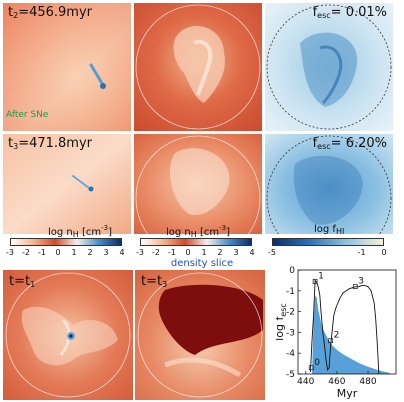 This screenshot has height=402, width=404. I want to click on density-panel-t1-bottom: t=t1, so click(68, 335).